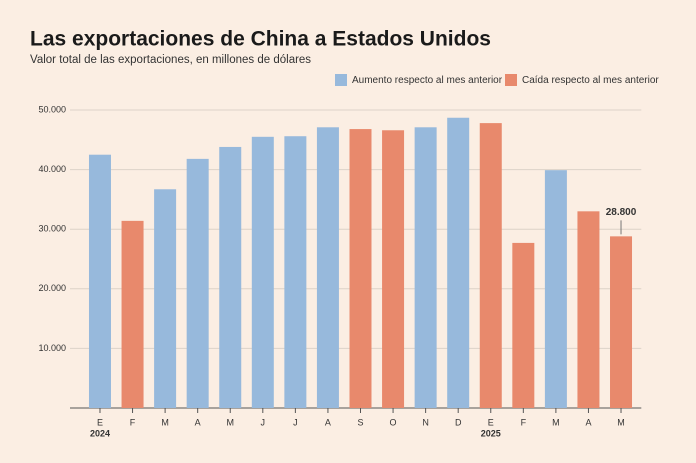 The image size is (696, 463). What do you see at coordinates (393, 422) in the screenshot?
I see `x-tick-label: O` at bounding box center [393, 422].